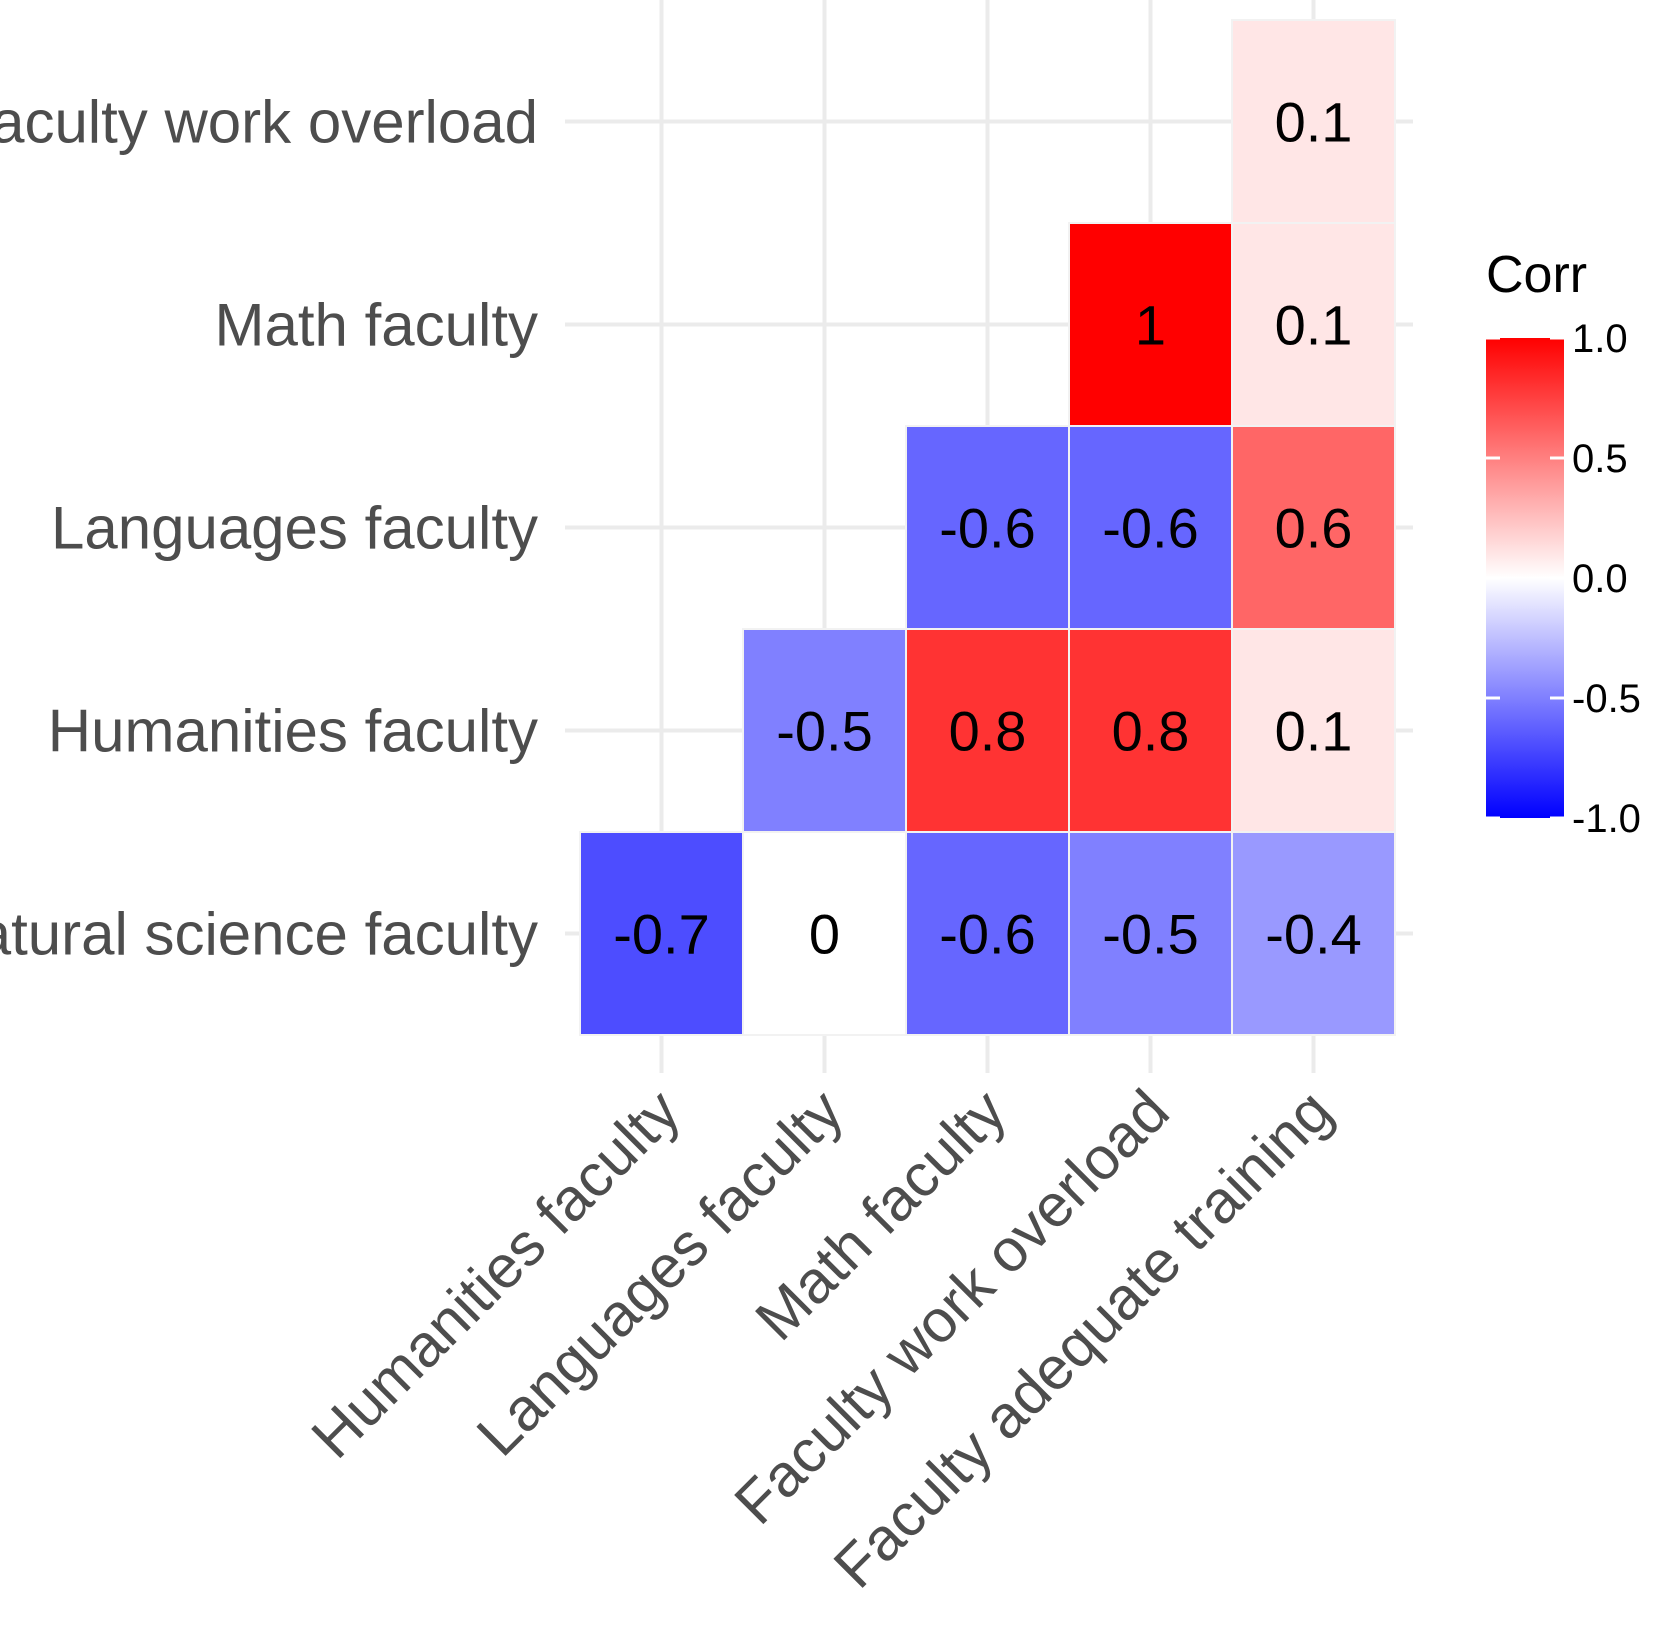  Describe the element at coordinates (1606, 699) in the screenshot. I see `legend-tick-label: -0.5` at that location.